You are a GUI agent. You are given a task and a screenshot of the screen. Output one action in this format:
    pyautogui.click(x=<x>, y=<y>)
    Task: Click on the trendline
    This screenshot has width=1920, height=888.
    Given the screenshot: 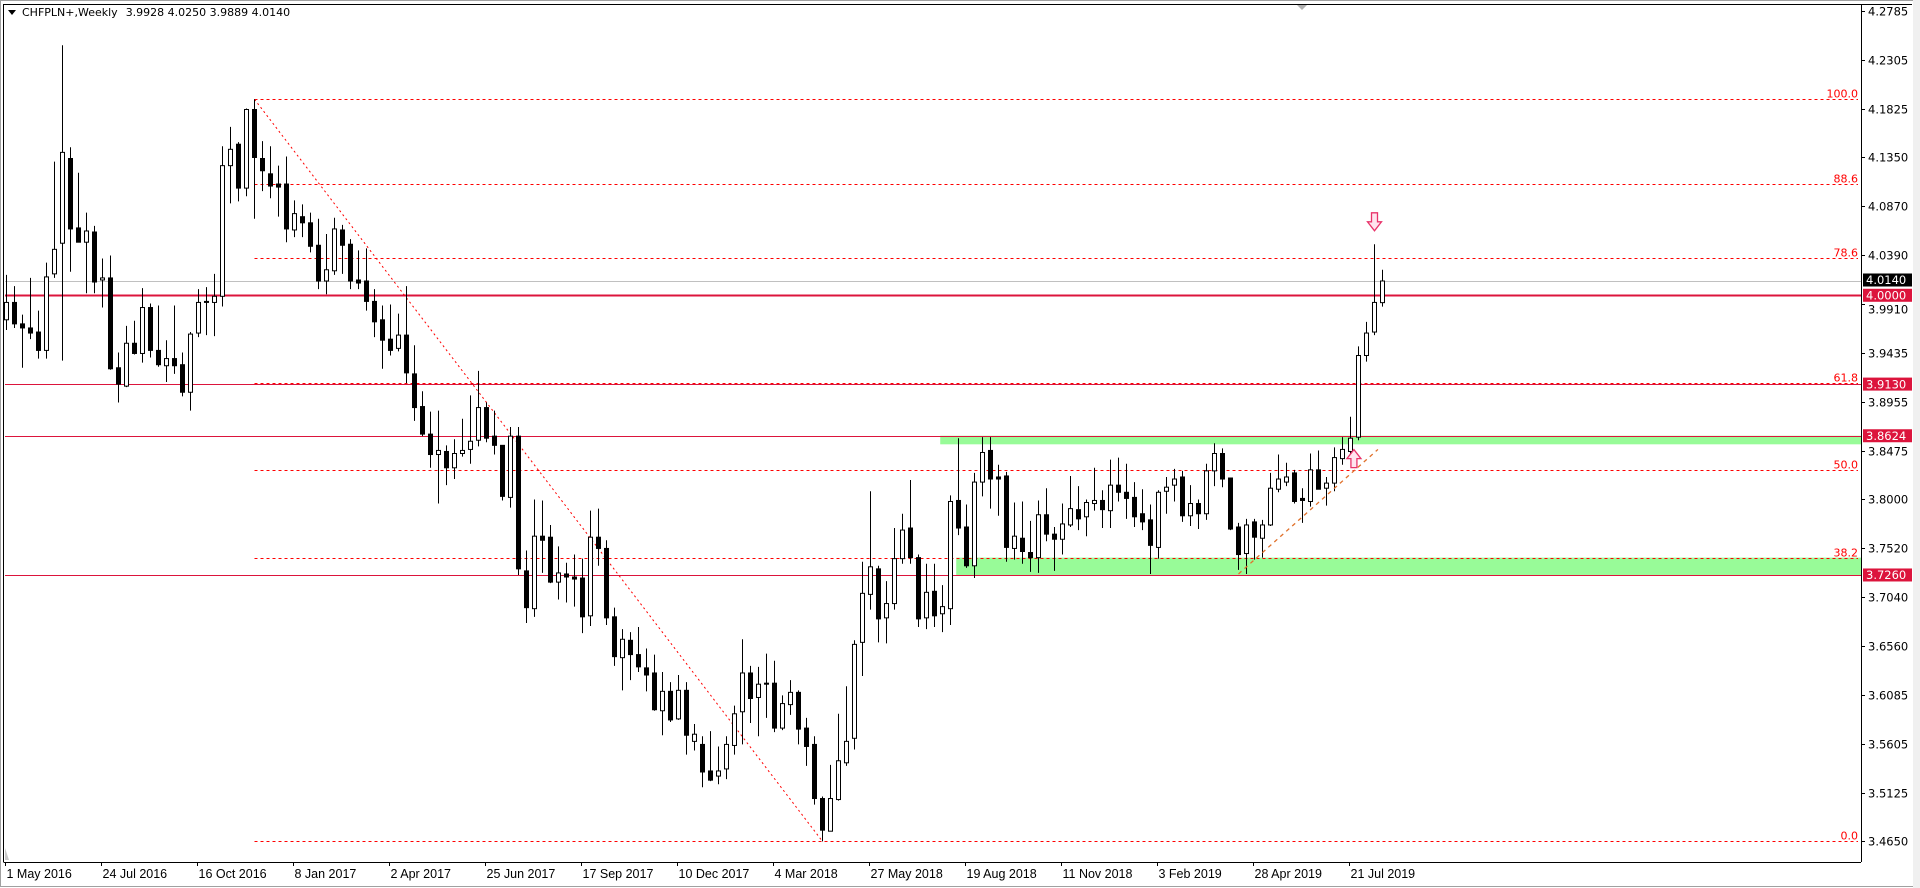 What is the action you would take?
    pyautogui.click(x=1308, y=511)
    